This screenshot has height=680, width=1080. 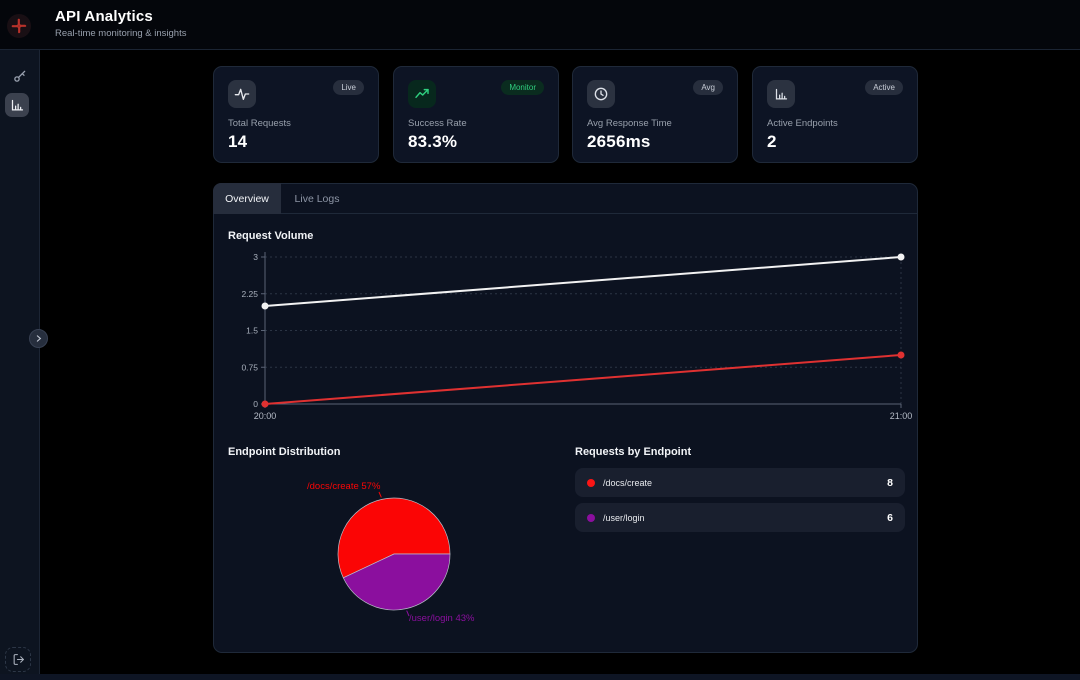 What do you see at coordinates (884, 87) in the screenshot?
I see `status-badge: Active` at bounding box center [884, 87].